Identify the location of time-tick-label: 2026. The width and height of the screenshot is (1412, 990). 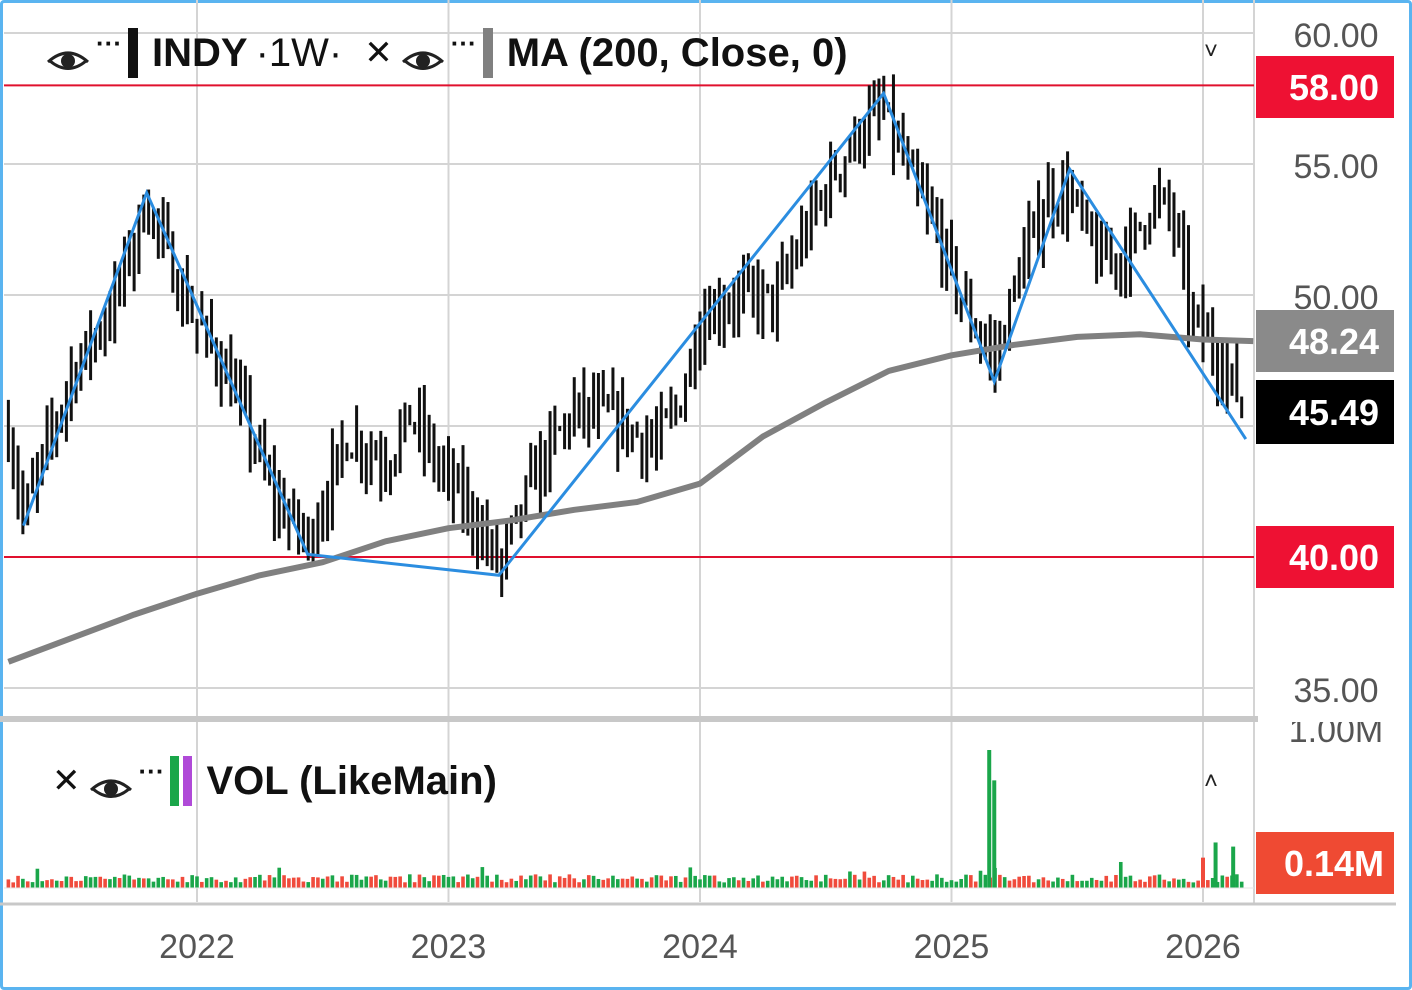
(1203, 947).